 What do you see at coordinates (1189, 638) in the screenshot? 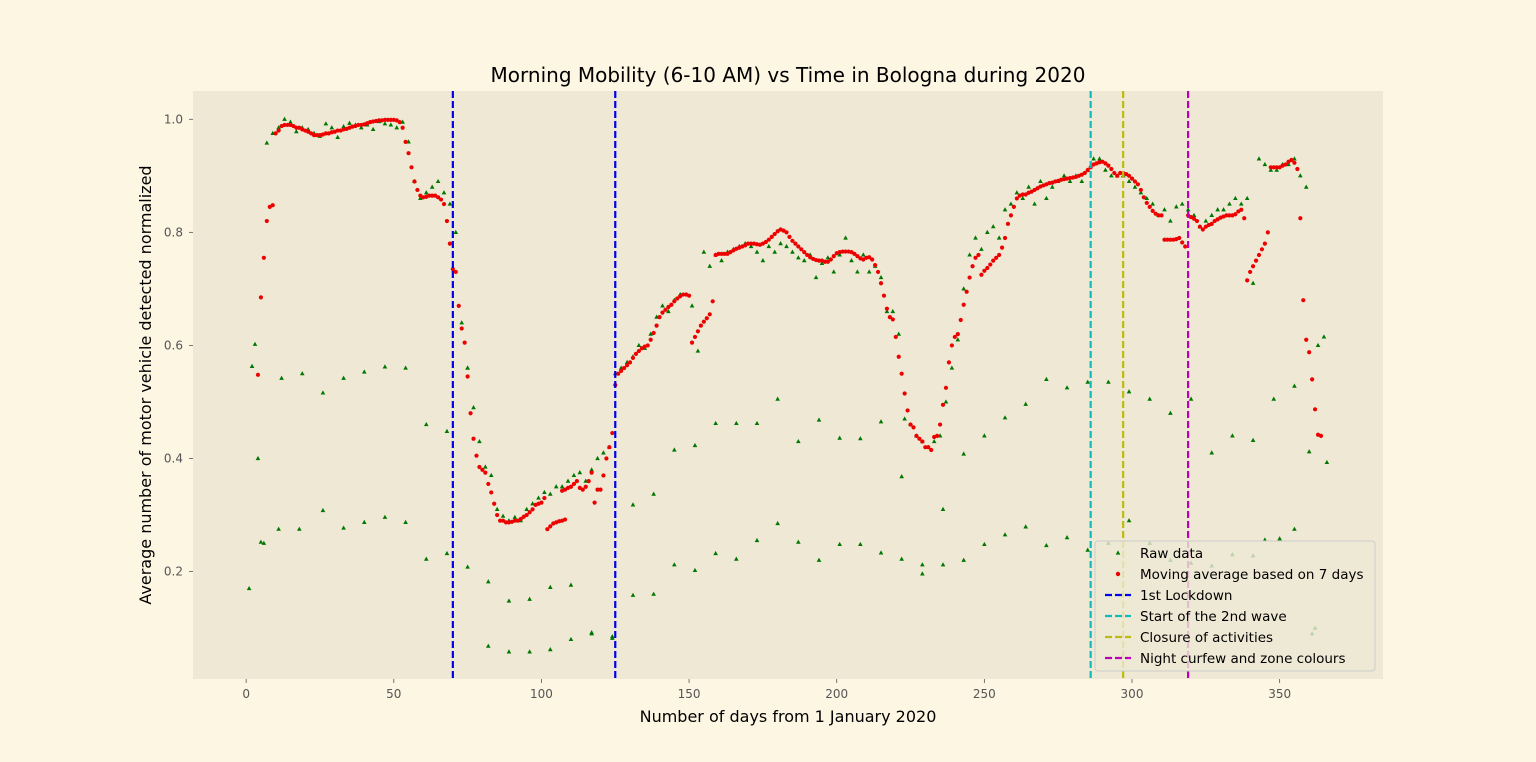
I see `legend-item: Closure of activities` at bounding box center [1189, 638].